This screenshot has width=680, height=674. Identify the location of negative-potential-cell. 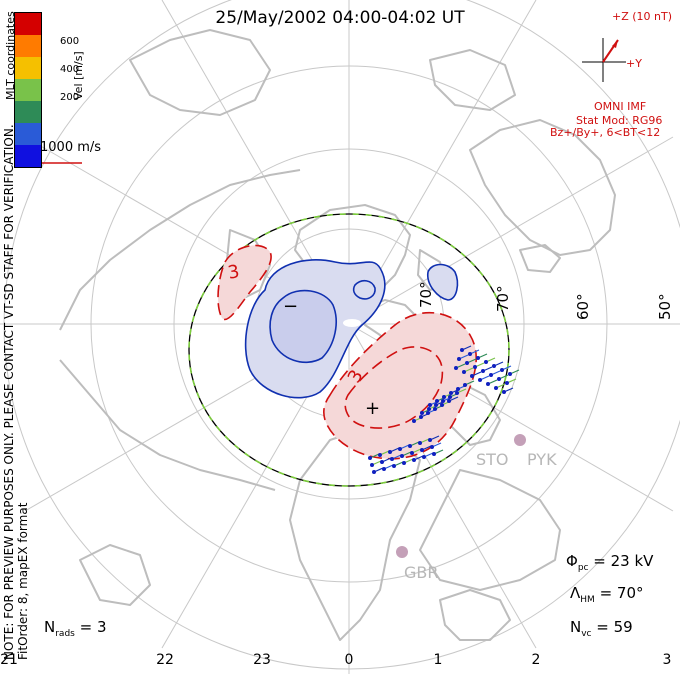
(351, 329).